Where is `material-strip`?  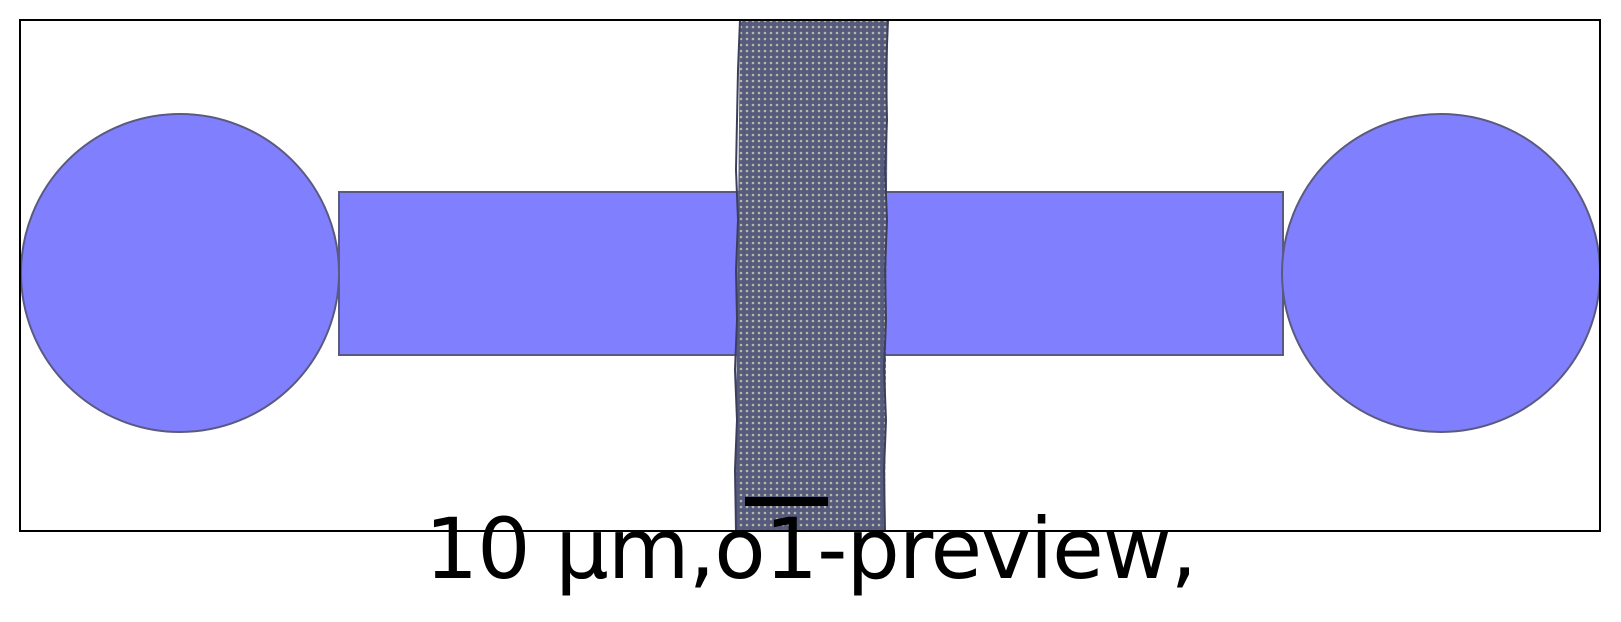 material-strip is located at coordinates (811, 275).